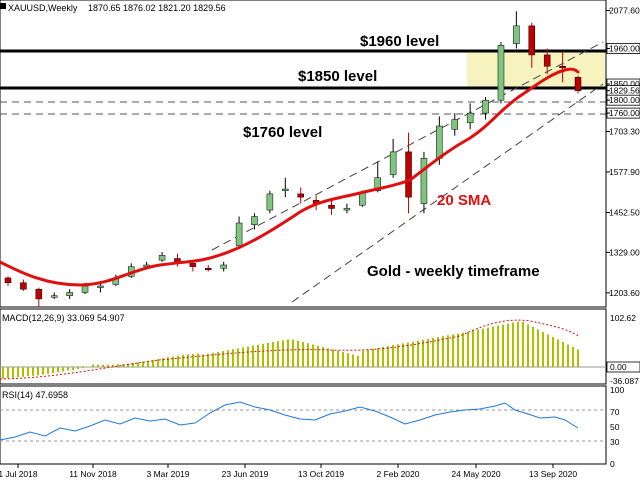 The image size is (640, 480). Describe the element at coordinates (321, 474) in the screenshot. I see `date-tick-label: 13 Oct 2019` at that location.